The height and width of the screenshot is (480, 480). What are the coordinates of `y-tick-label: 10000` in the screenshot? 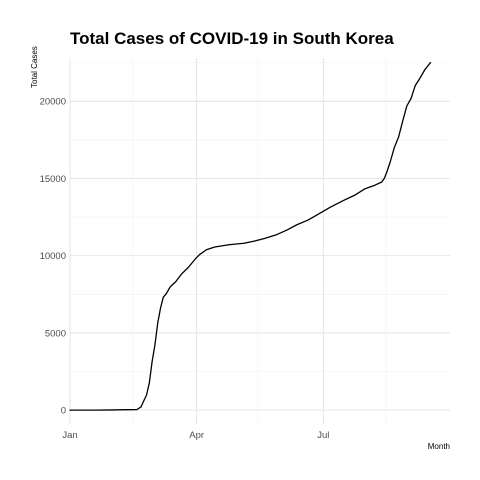 It's located at (53, 256).